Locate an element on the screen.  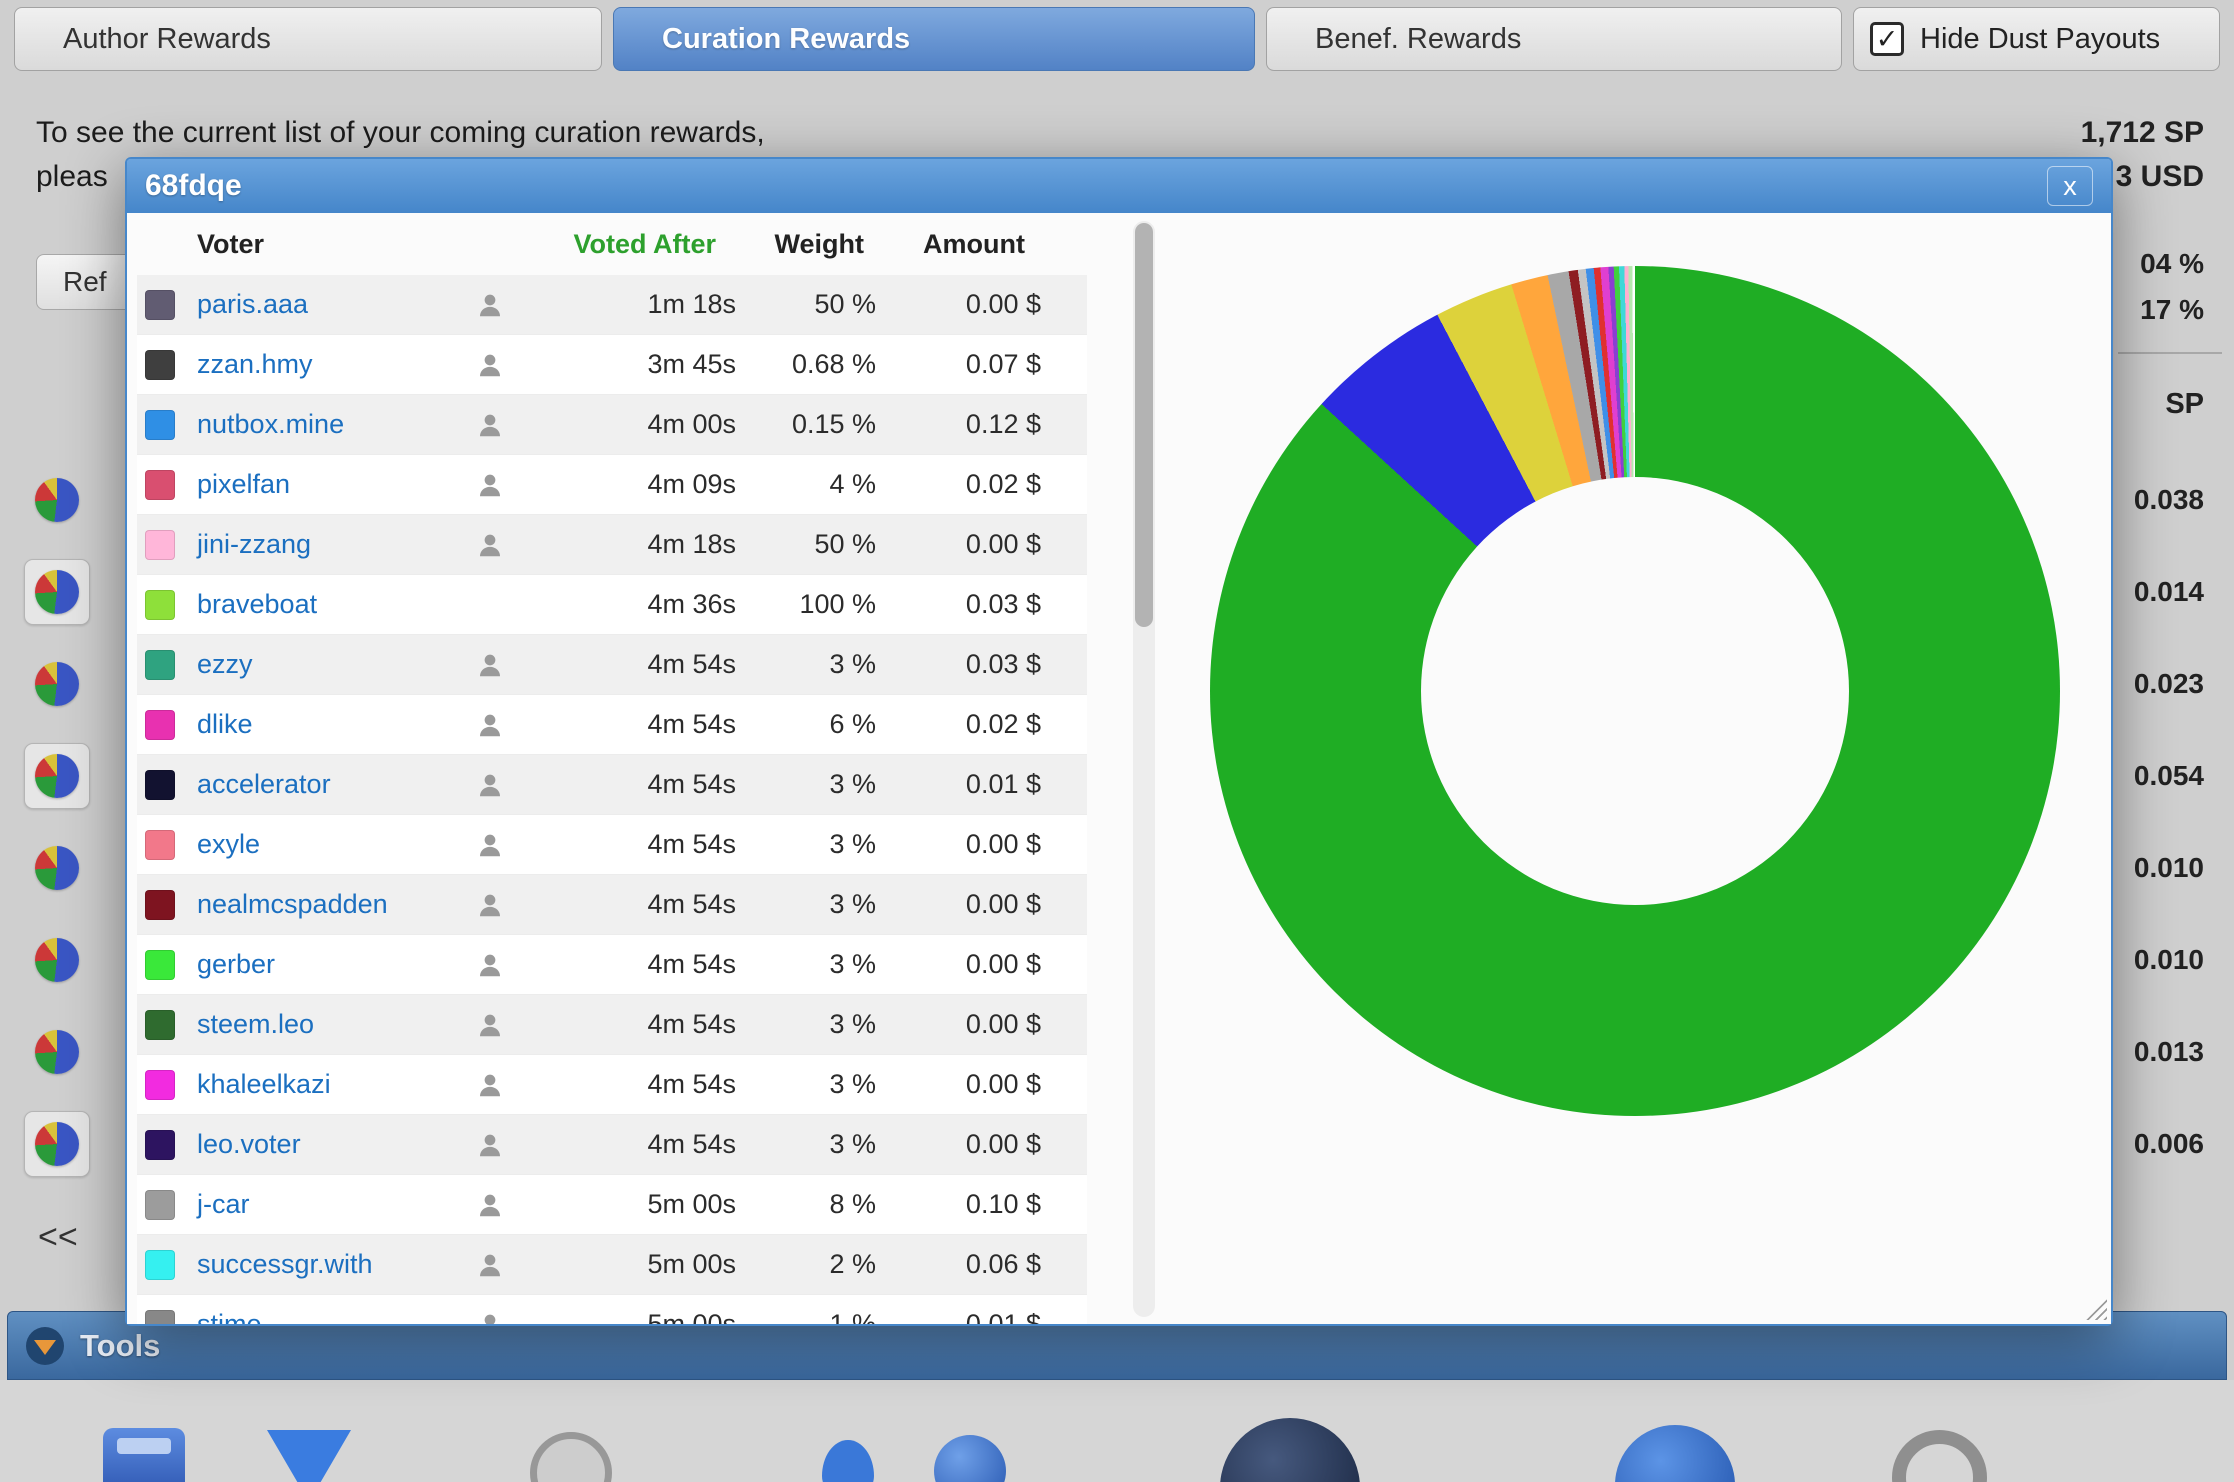
voted-after-cell: 4m 54s is located at coordinates (691, 724).